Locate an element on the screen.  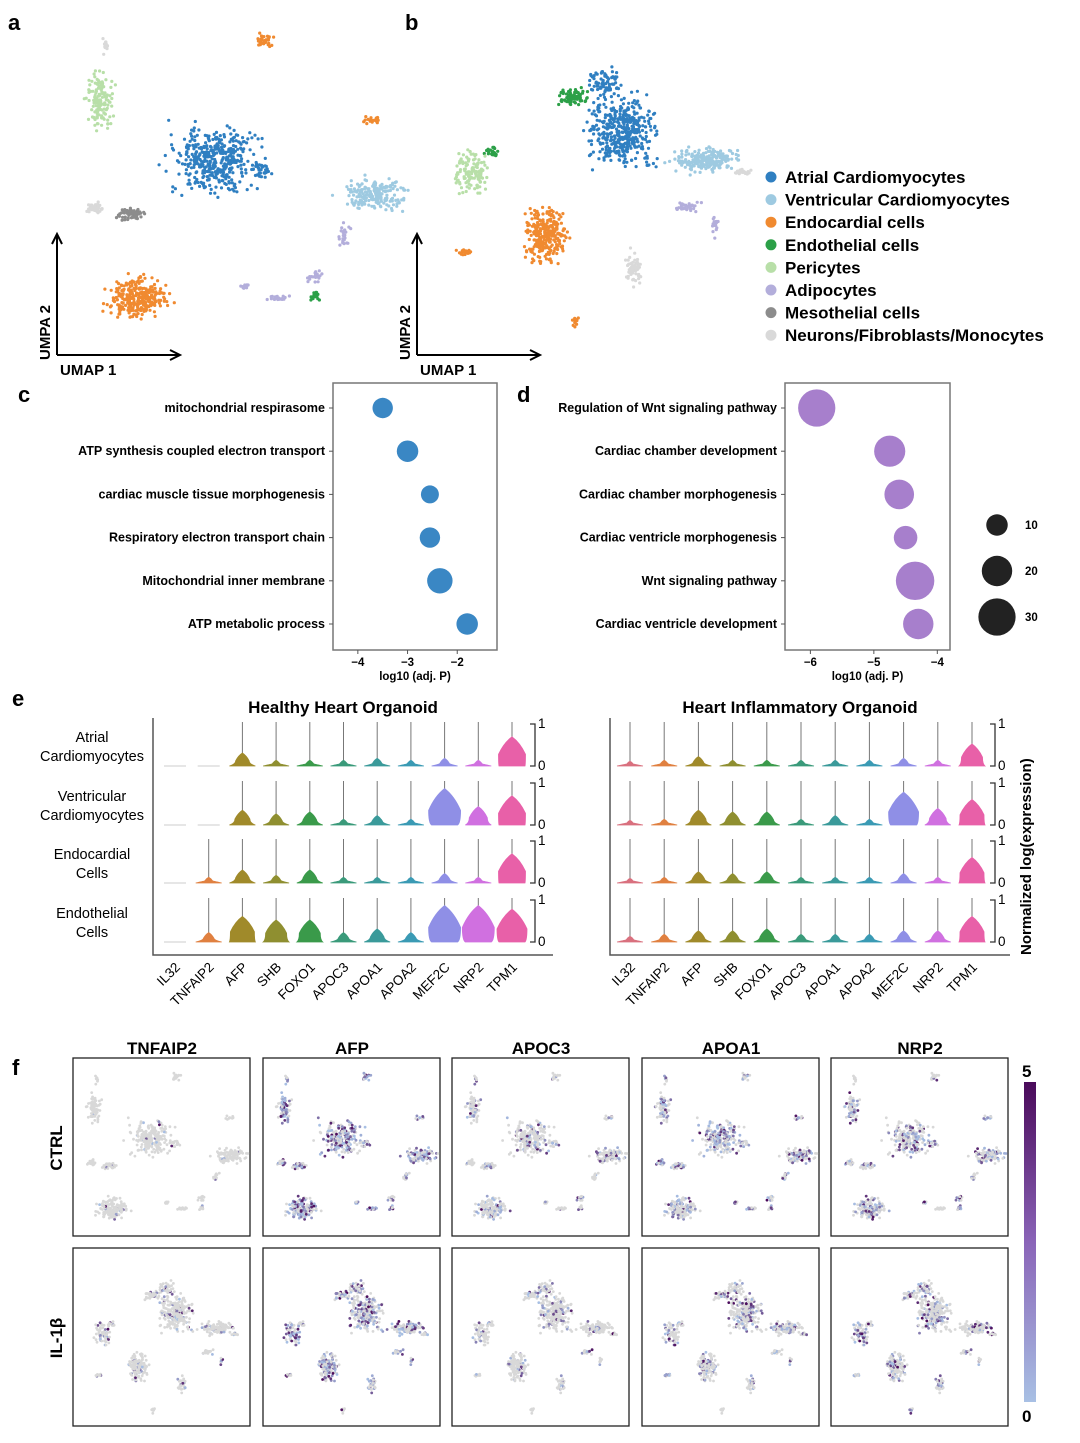
cell-type-label: Atrial is located at coordinates (91, 738).